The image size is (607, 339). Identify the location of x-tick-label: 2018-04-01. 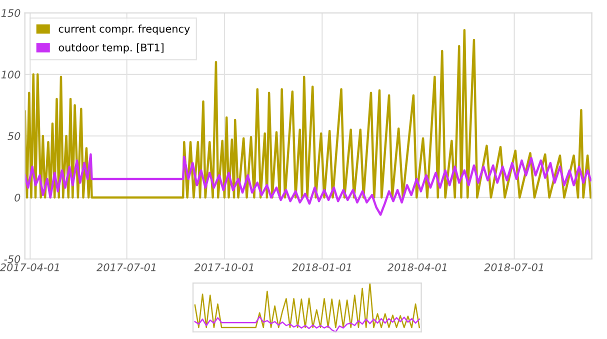
(416, 267).